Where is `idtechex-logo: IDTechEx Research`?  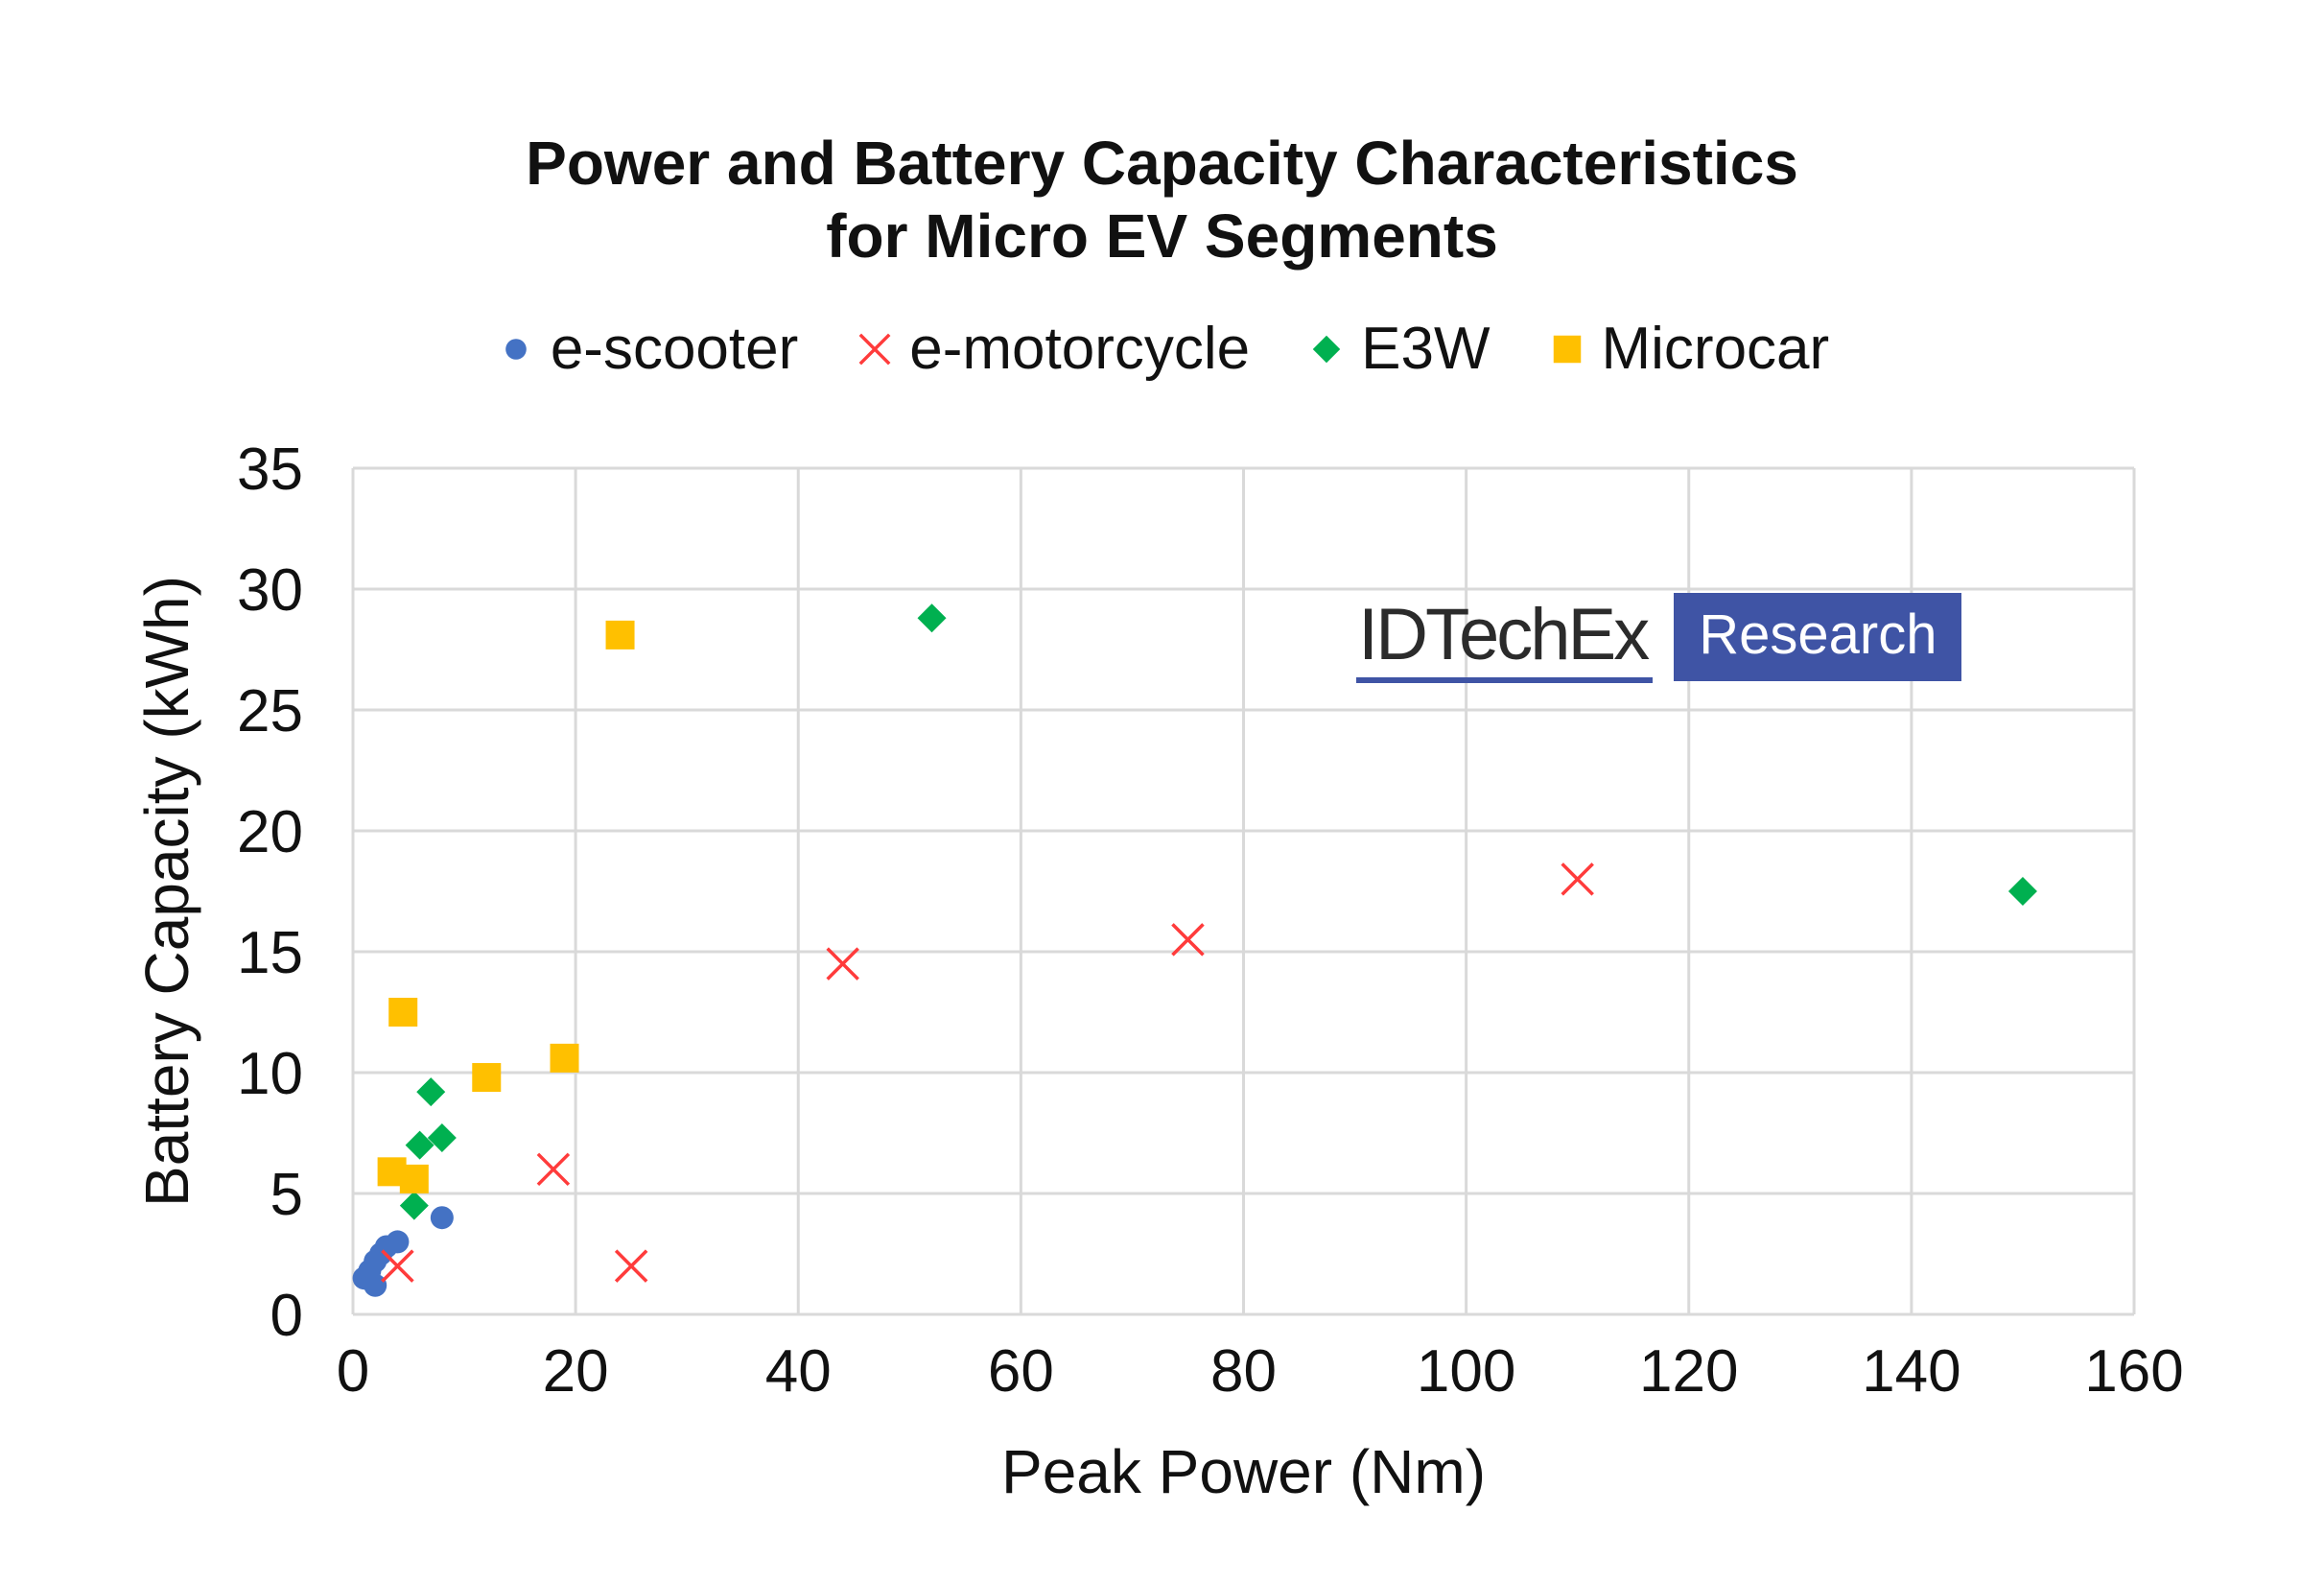 idtechex-logo: IDTechEx Research is located at coordinates (1657, 638).